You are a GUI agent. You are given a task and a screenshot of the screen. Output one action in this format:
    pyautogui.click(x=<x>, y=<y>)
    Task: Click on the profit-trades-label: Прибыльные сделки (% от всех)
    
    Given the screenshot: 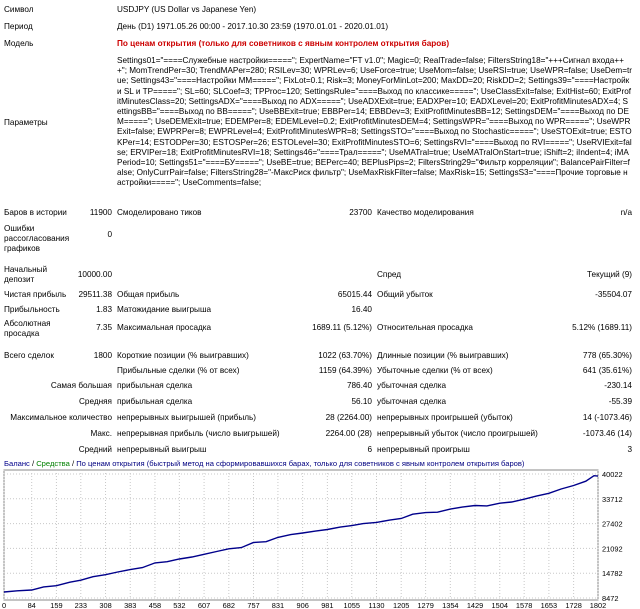 What is the action you would take?
    pyautogui.click(x=178, y=370)
    